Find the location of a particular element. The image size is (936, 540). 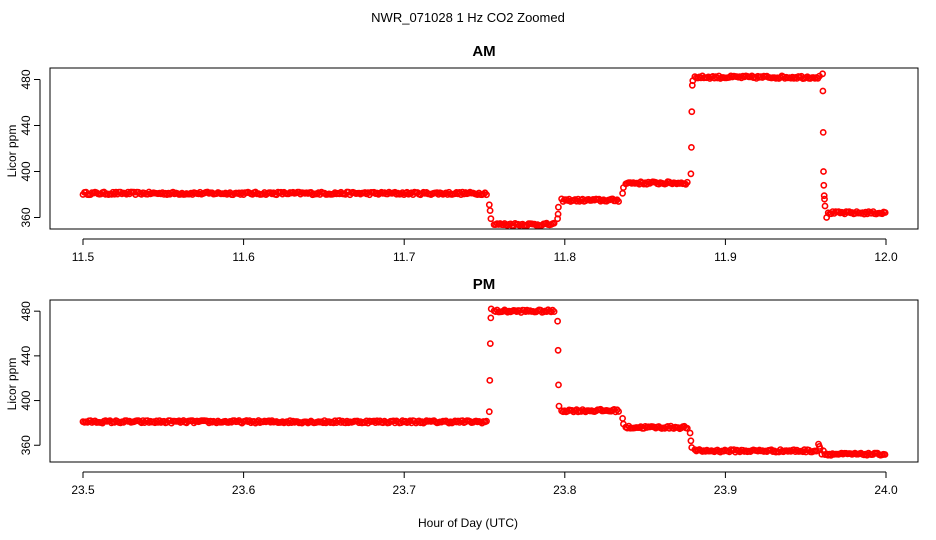

pm-x-tick-label: 23.6 is located at coordinates (244, 490).